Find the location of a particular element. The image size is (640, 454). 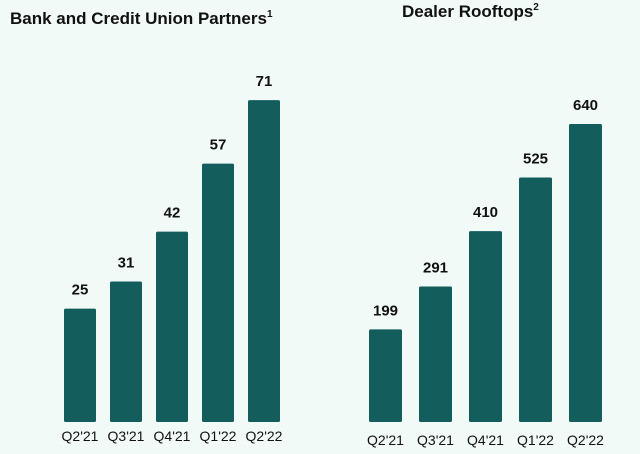

chart-1-title: Bank and Credit Union Partners1 is located at coordinates (141, 18).